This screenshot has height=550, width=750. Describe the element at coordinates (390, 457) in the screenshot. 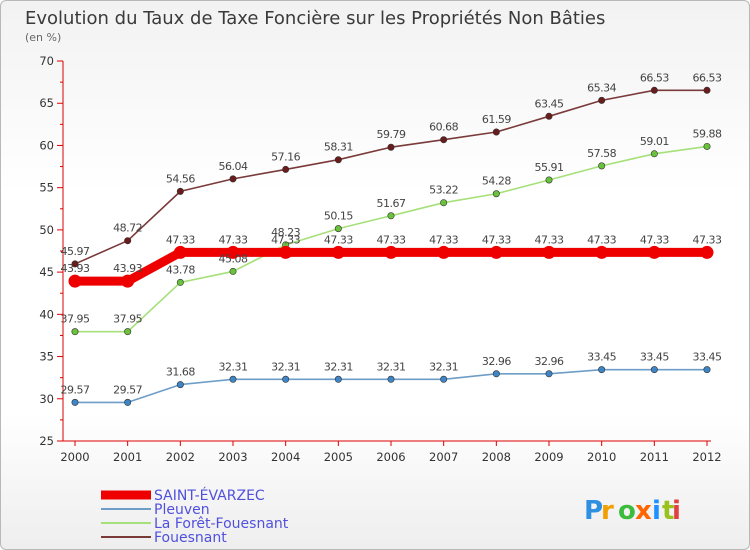

I see `x-tick-label: 2006` at that location.